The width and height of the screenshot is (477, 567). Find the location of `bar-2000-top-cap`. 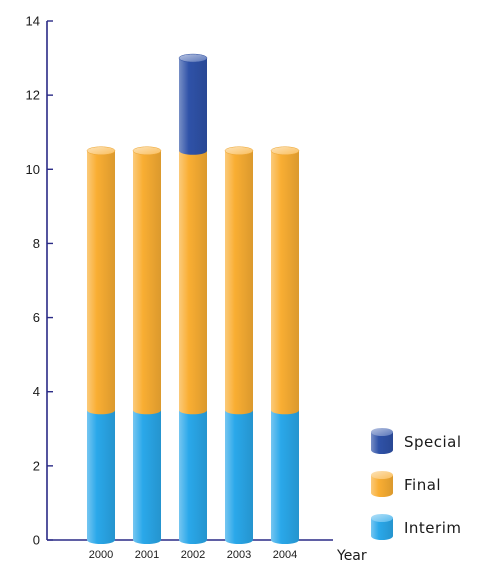

bar-2000-top-cap is located at coordinates (101, 151).